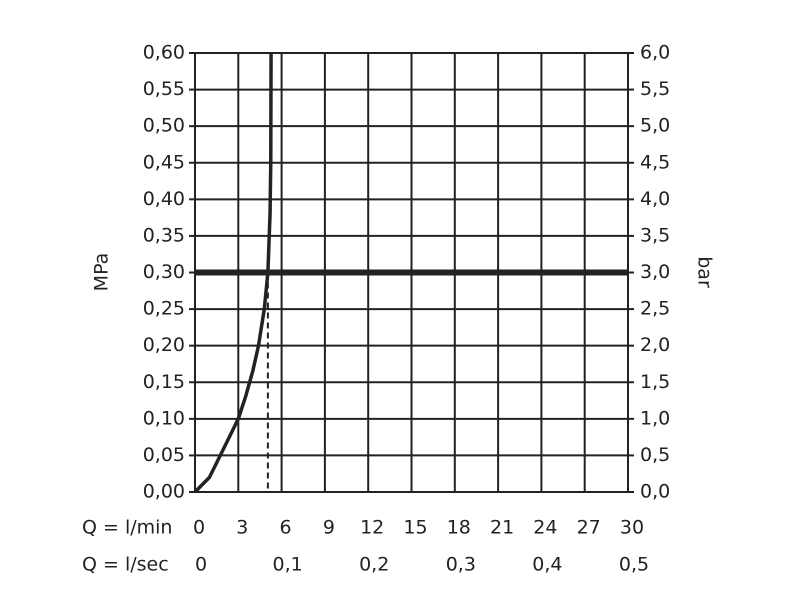  Describe the element at coordinates (233, 273) in the screenshot. I see `curve` at that location.